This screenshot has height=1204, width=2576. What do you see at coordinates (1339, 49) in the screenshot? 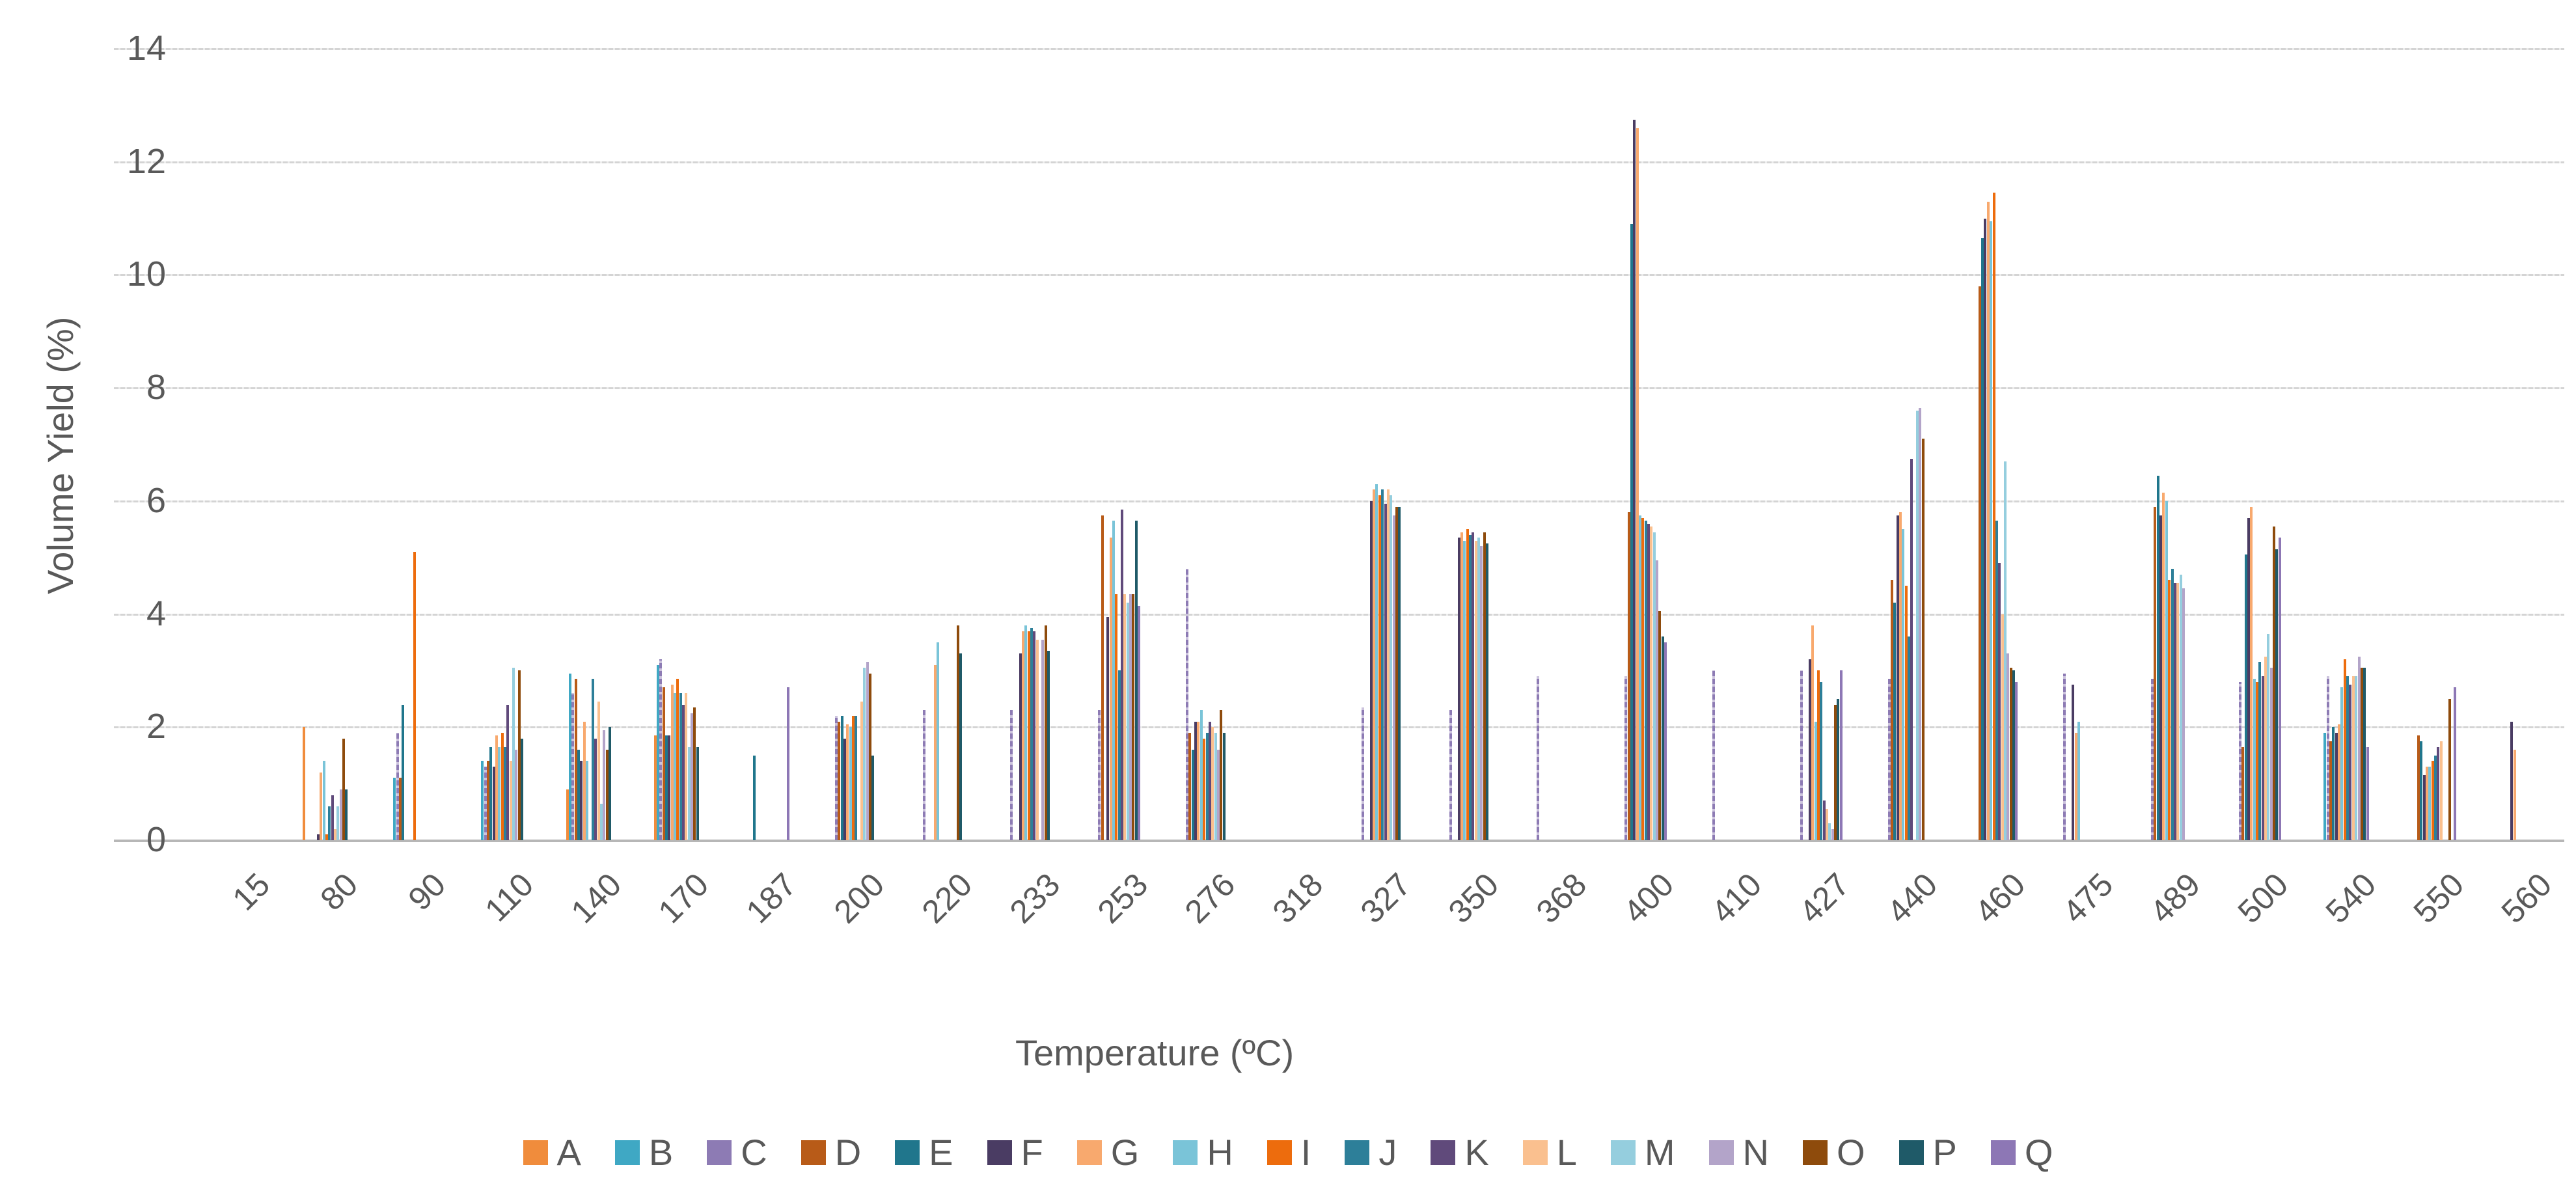
I see `gridline-y14` at bounding box center [1339, 49].